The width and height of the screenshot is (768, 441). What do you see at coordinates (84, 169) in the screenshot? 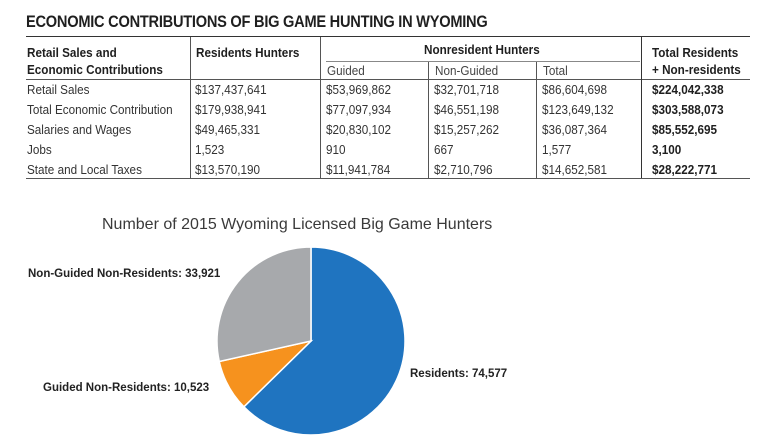
I see `row-label: State and Local Taxes` at bounding box center [84, 169].